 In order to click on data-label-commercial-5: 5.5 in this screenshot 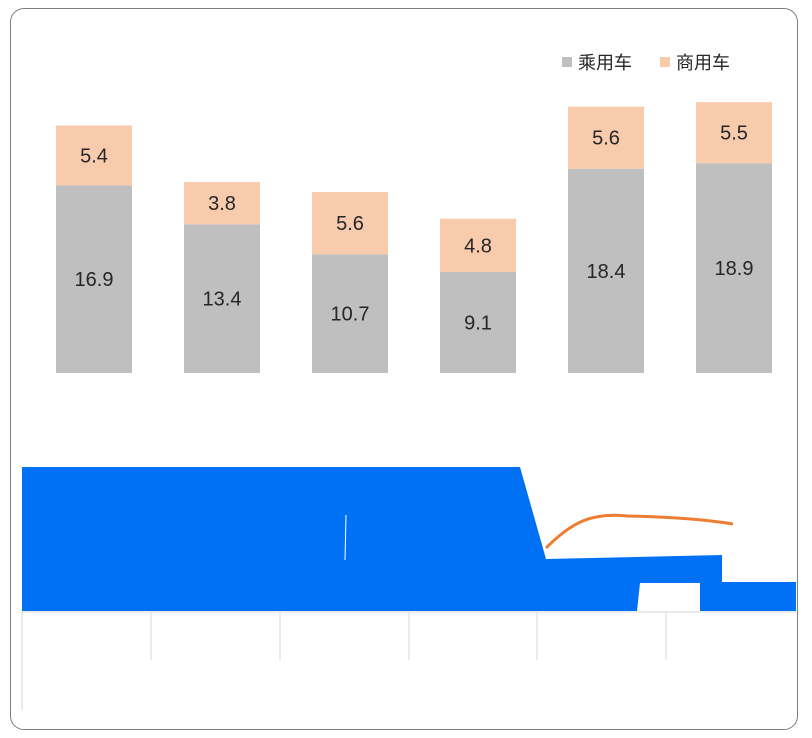, I will do `click(734, 134)`.